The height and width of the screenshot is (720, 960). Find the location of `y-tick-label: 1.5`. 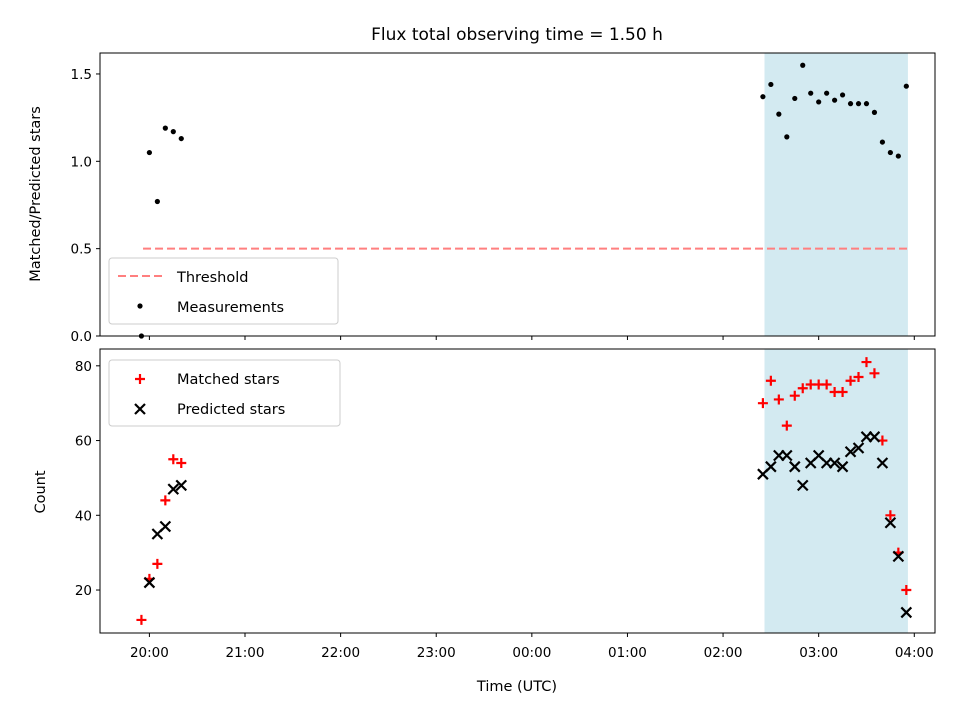

y-tick-label: 1.5 is located at coordinates (81, 75).